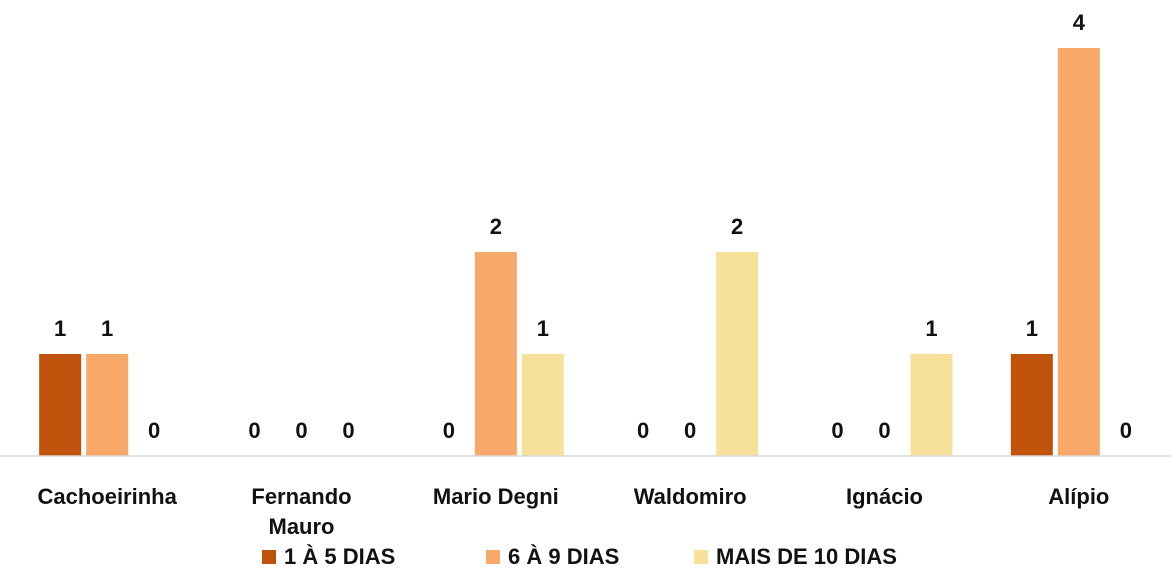  I want to click on x-tick-label: Cachoeirinha, so click(107, 497).